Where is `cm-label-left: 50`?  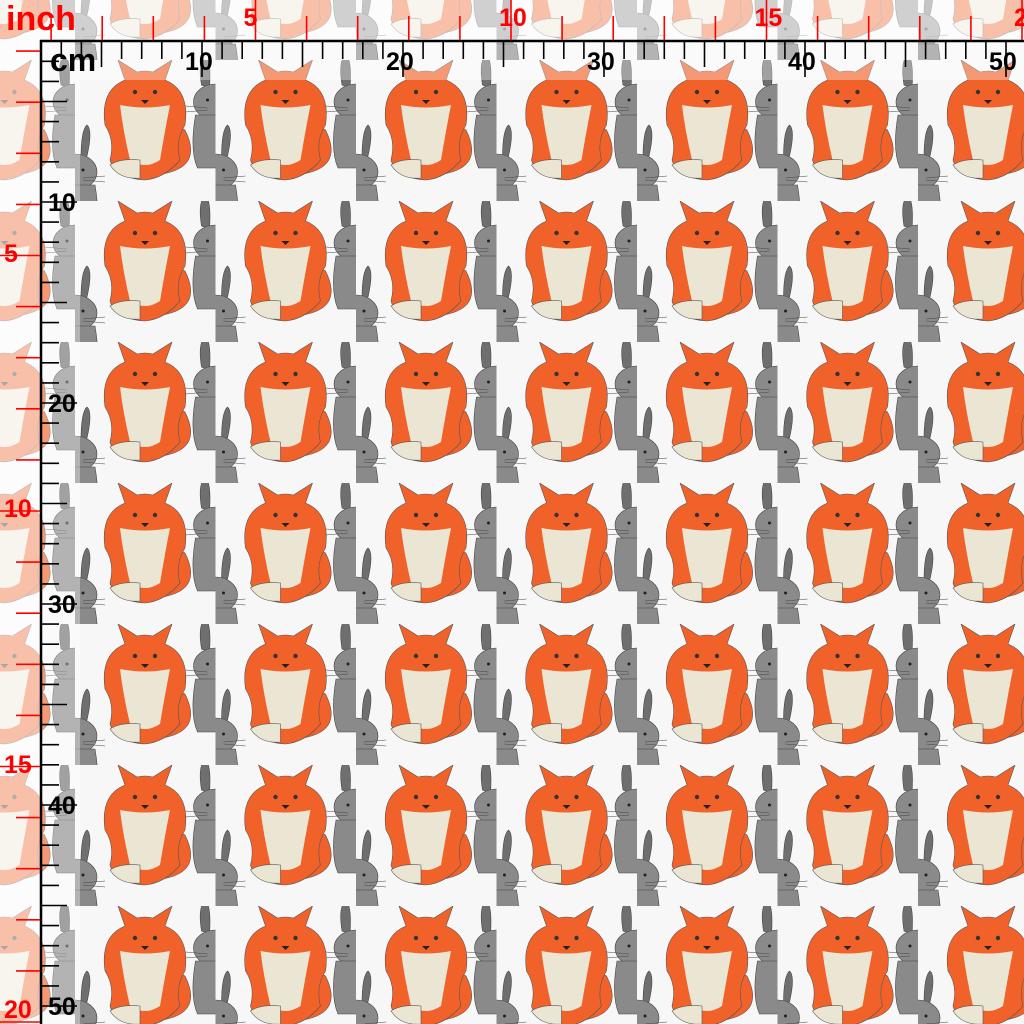
cm-label-left: 50 is located at coordinates (62, 1007).